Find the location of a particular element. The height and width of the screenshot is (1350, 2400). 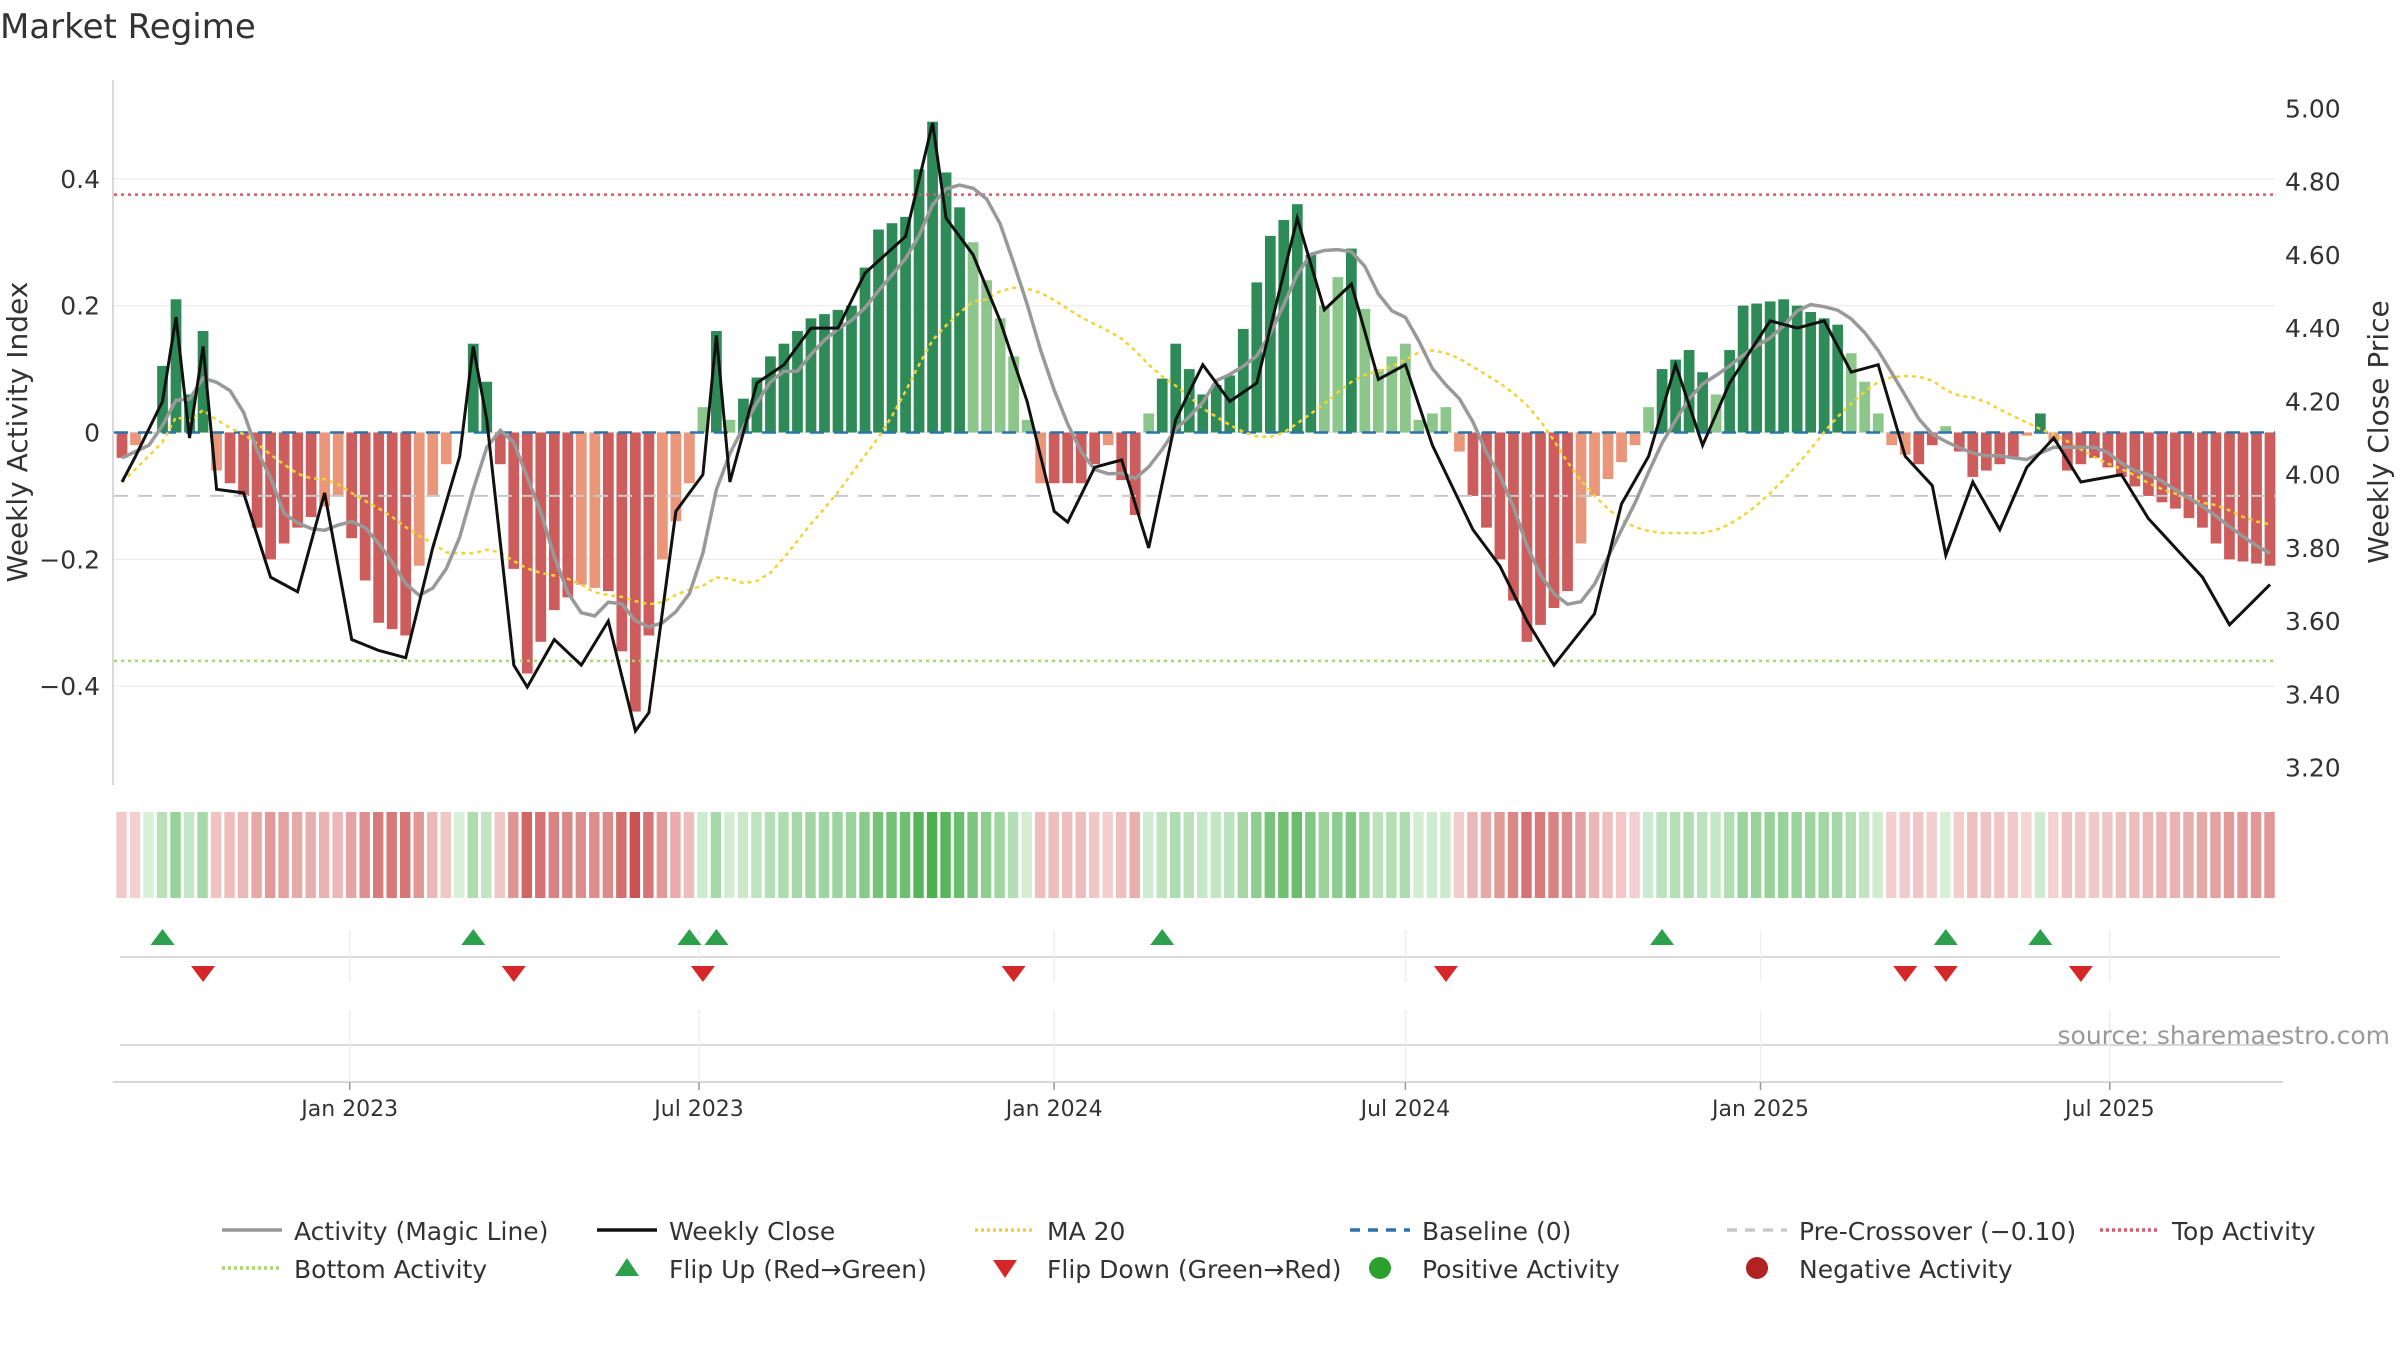

right-tick-label: 3.60 is located at coordinates (2313, 621).